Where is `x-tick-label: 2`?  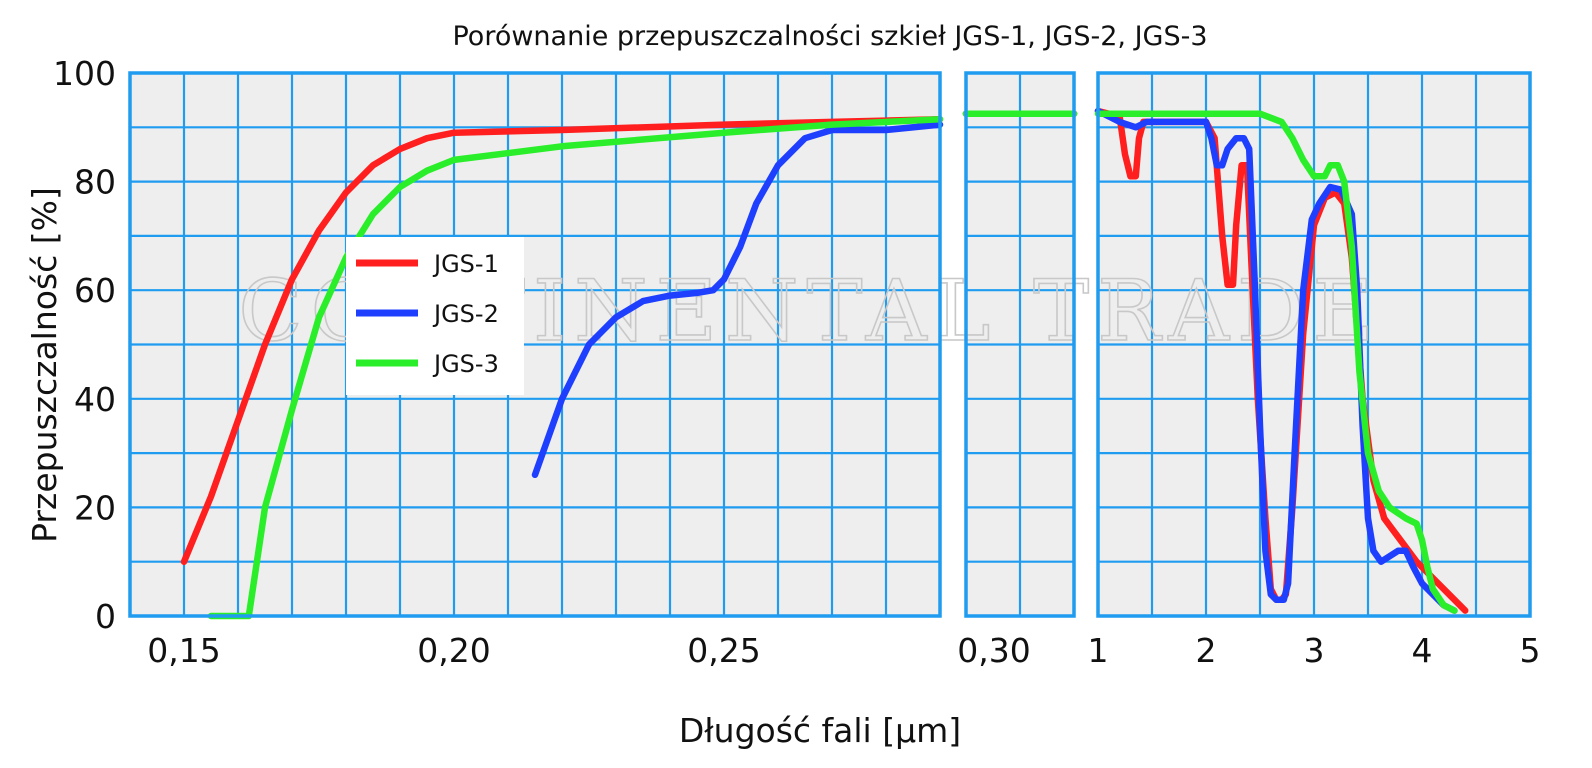
x-tick-label: 2 is located at coordinates (1206, 650).